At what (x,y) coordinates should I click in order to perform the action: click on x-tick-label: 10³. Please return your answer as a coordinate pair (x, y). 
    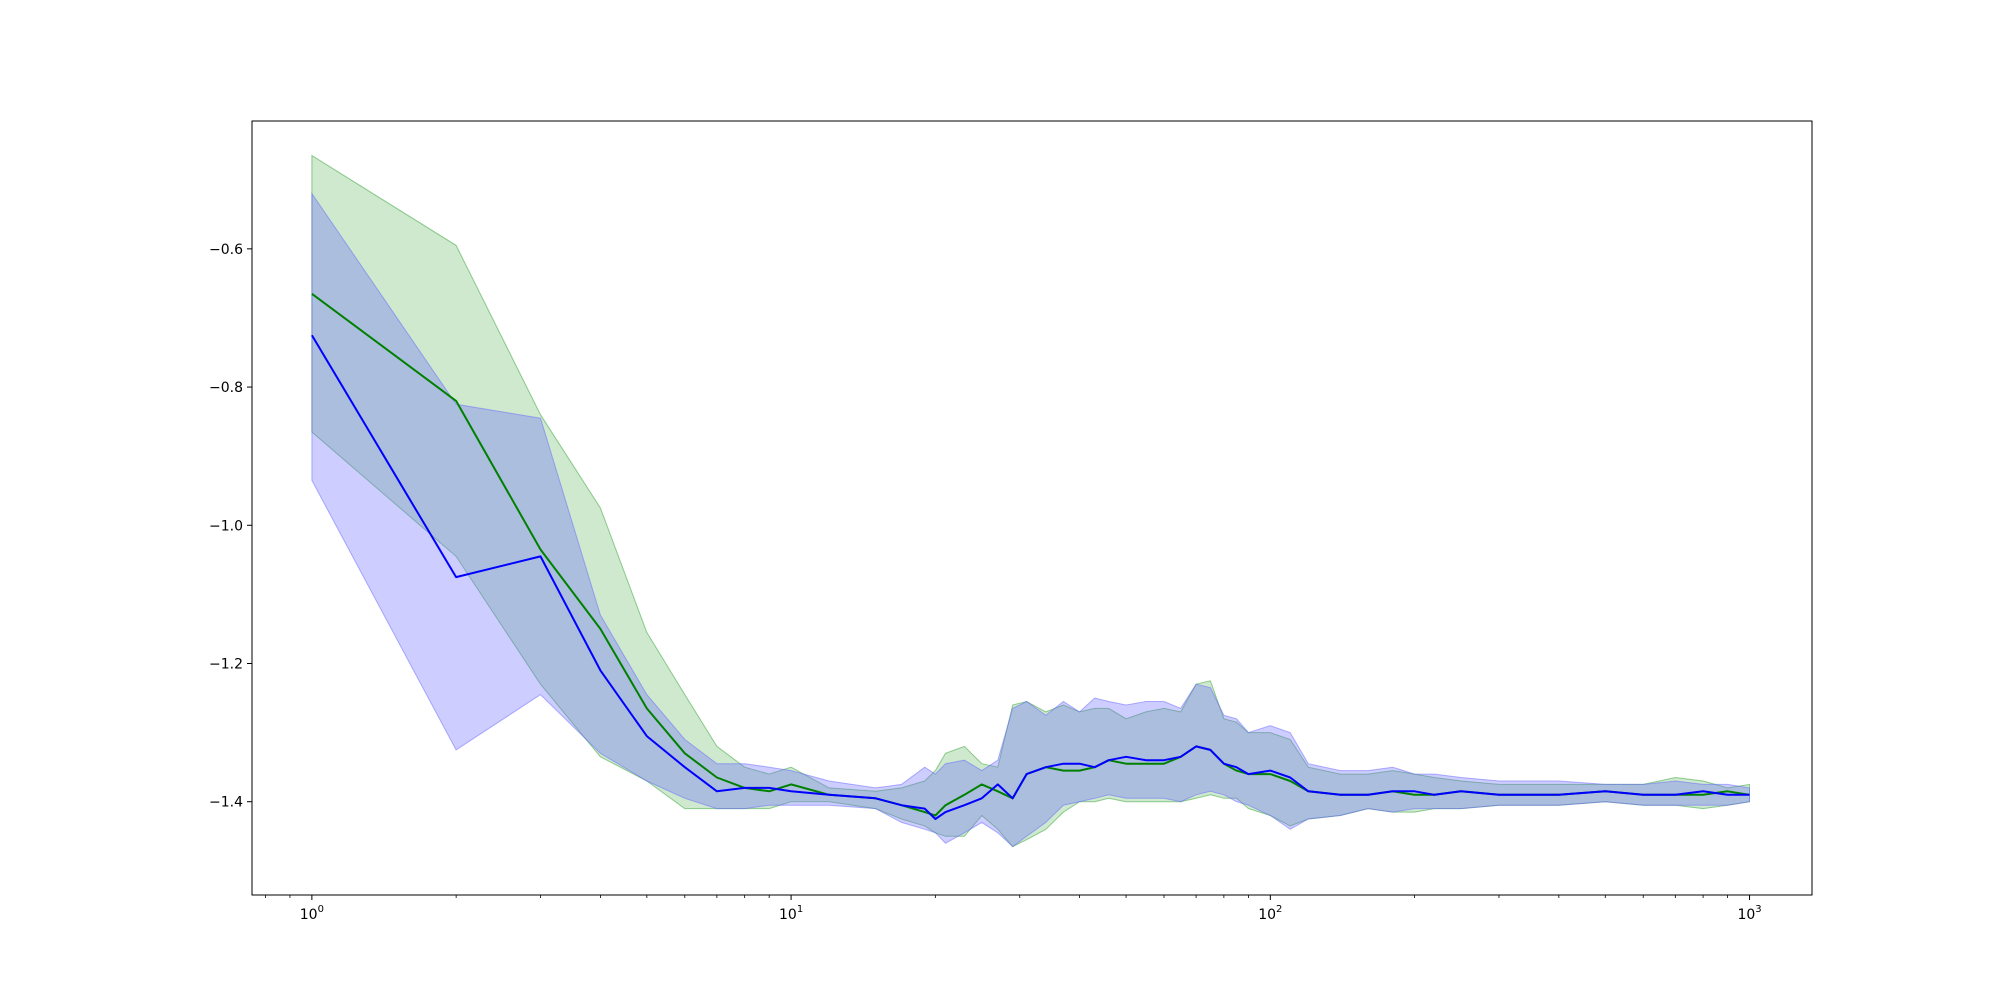
    Looking at the image, I should click on (1749, 913).